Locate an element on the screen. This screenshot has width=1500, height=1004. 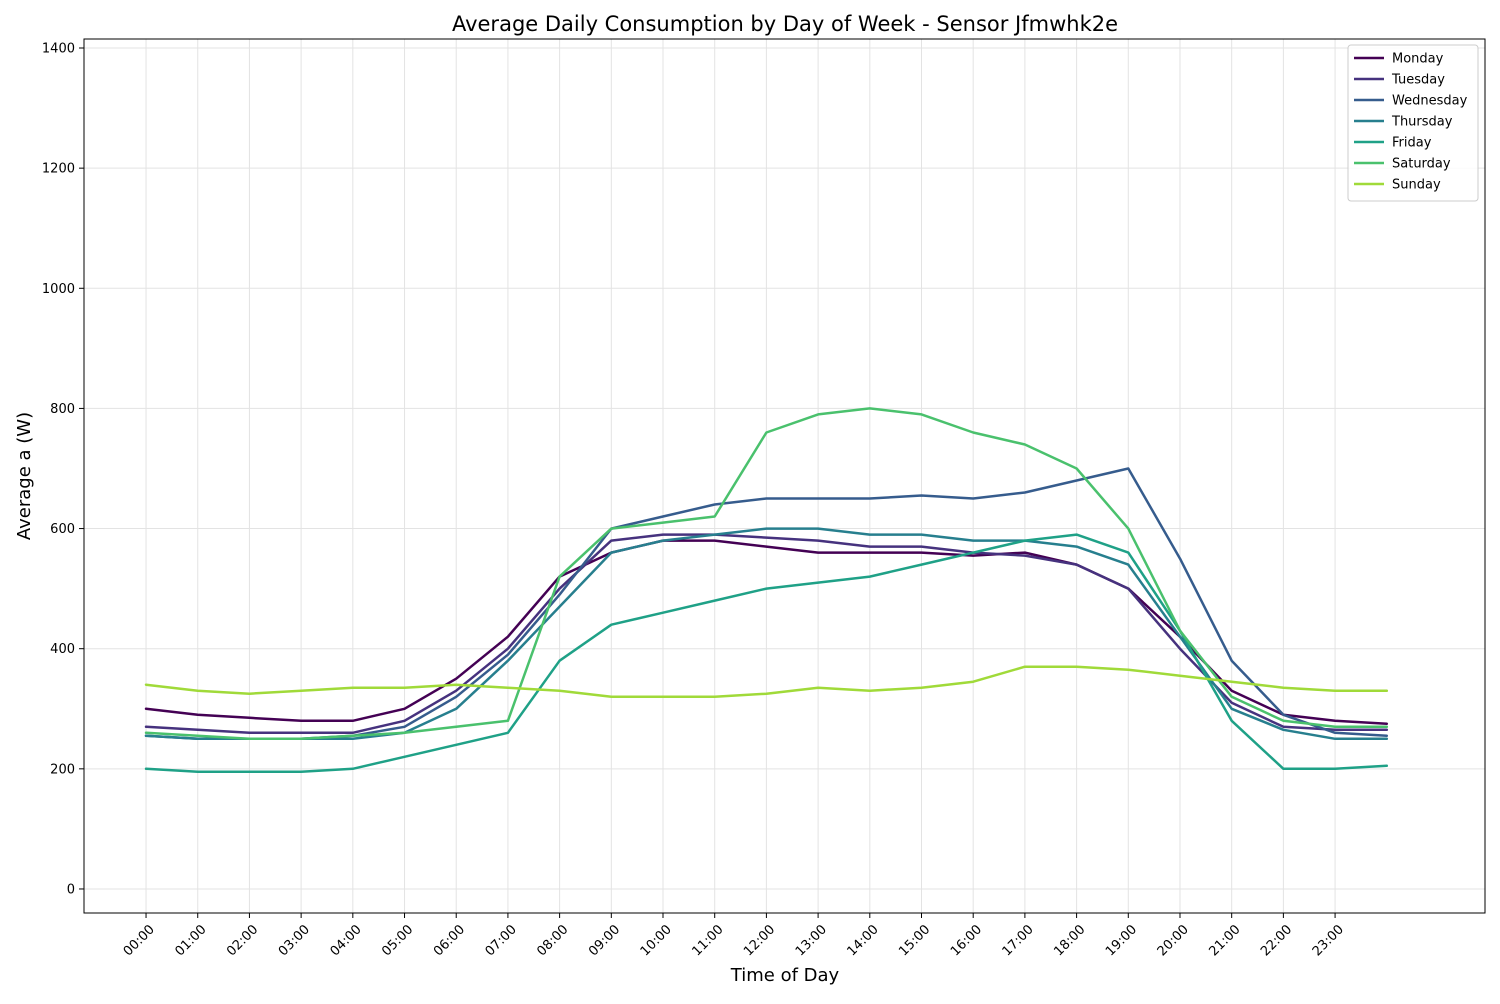
x-tick-label: 14:00 is located at coordinates (863, 940).